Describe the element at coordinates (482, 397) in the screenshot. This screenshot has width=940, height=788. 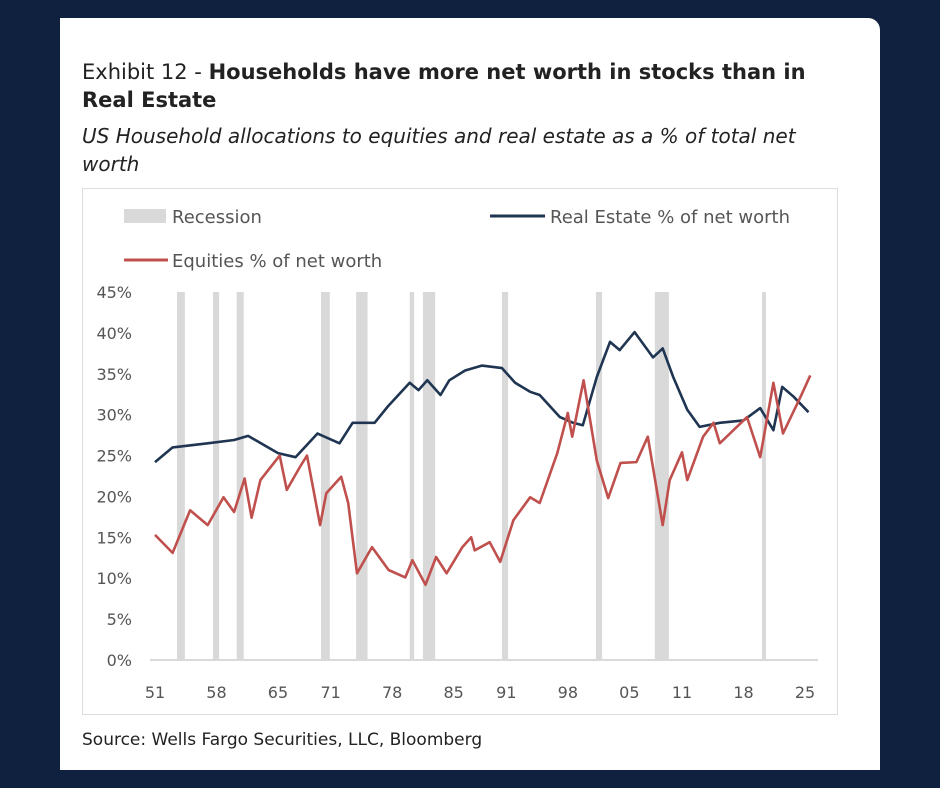
I see `real-estate-line` at that location.